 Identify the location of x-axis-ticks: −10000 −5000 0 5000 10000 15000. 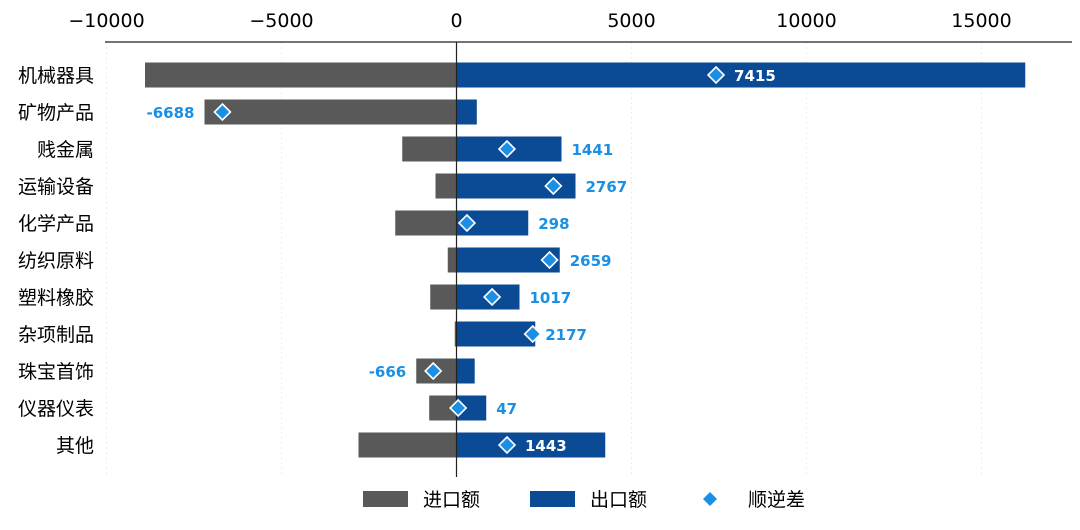
(539, 21).